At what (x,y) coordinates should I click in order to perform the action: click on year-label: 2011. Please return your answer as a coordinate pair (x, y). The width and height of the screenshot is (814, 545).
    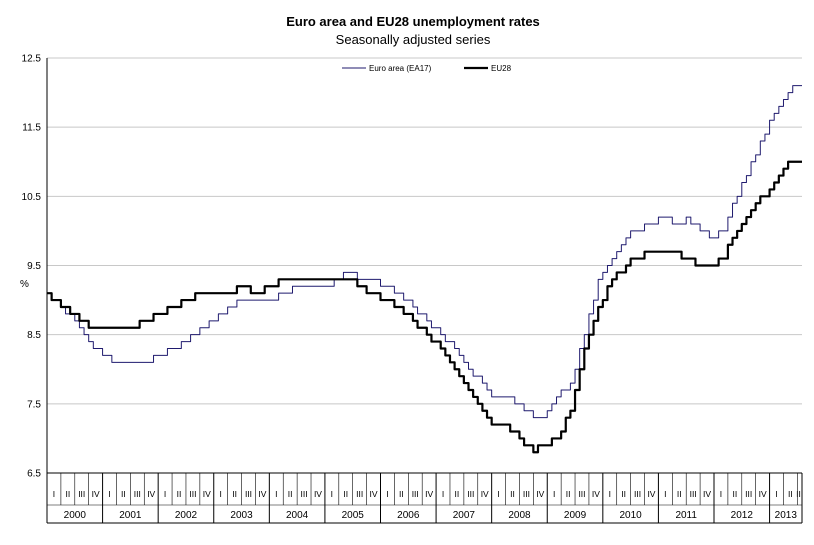
    Looking at the image, I should click on (686, 515).